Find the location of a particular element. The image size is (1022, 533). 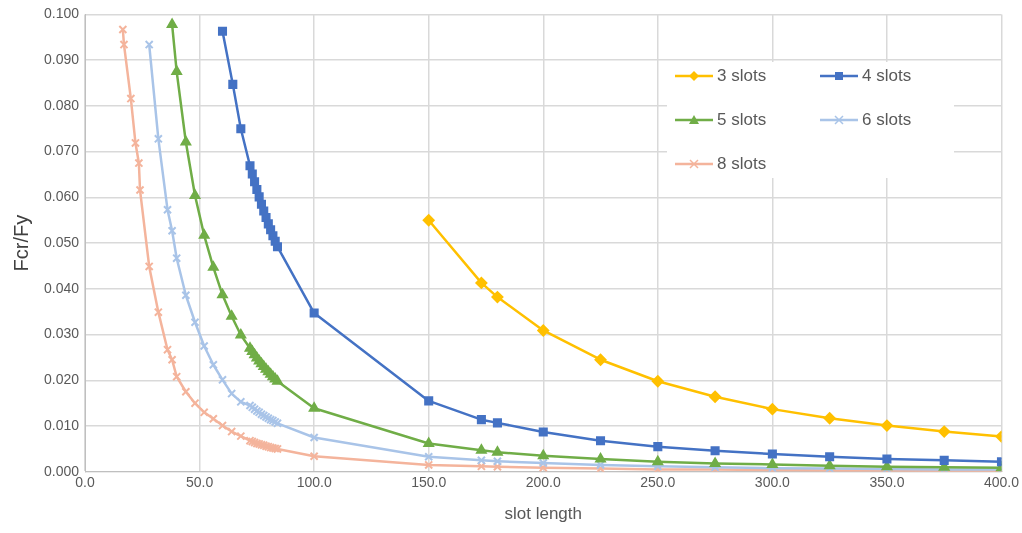

x-tick-label: 250.0 is located at coordinates (658, 482).